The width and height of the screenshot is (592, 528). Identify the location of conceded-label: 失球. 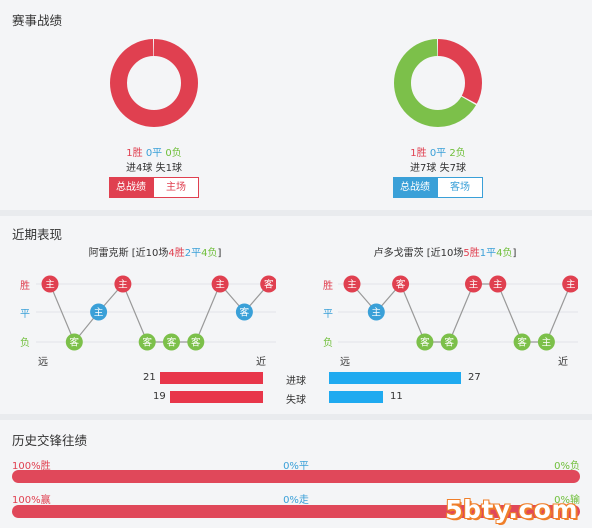
(296, 400).